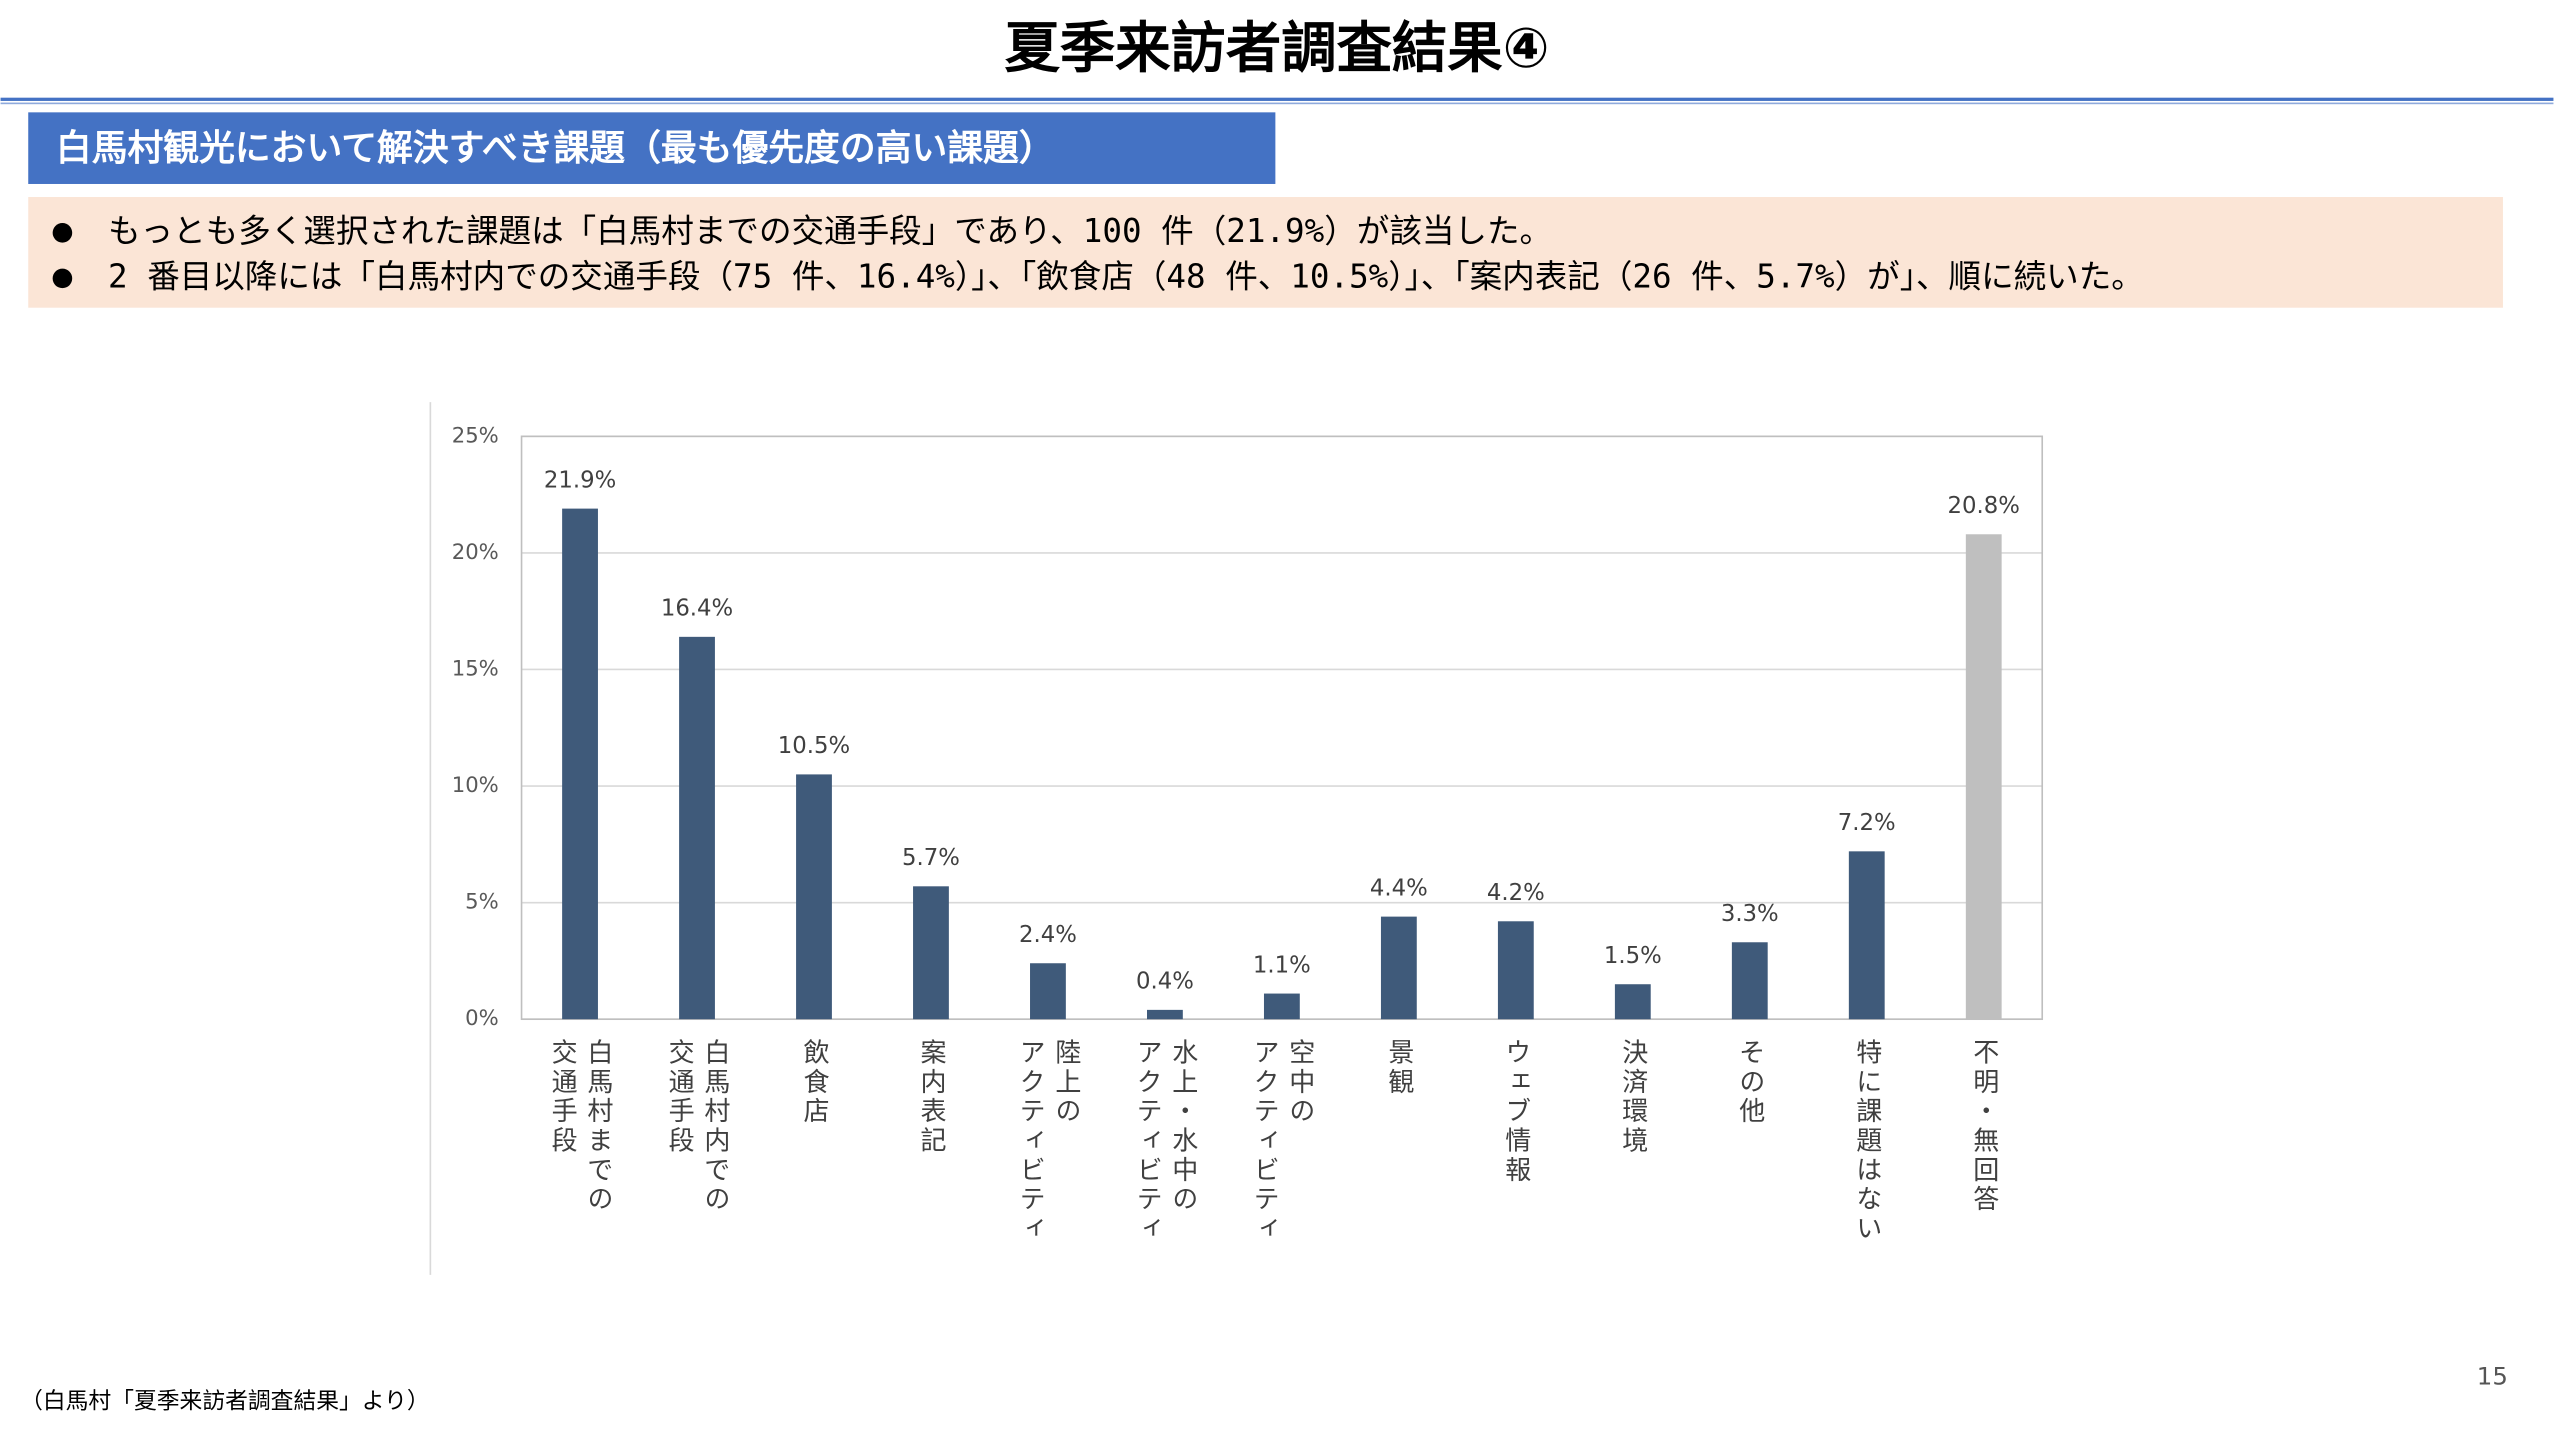 The width and height of the screenshot is (2554, 1436). Describe the element at coordinates (1183, 1127) in the screenshot. I see `x-tick-label: 水上・水中の` at that location.